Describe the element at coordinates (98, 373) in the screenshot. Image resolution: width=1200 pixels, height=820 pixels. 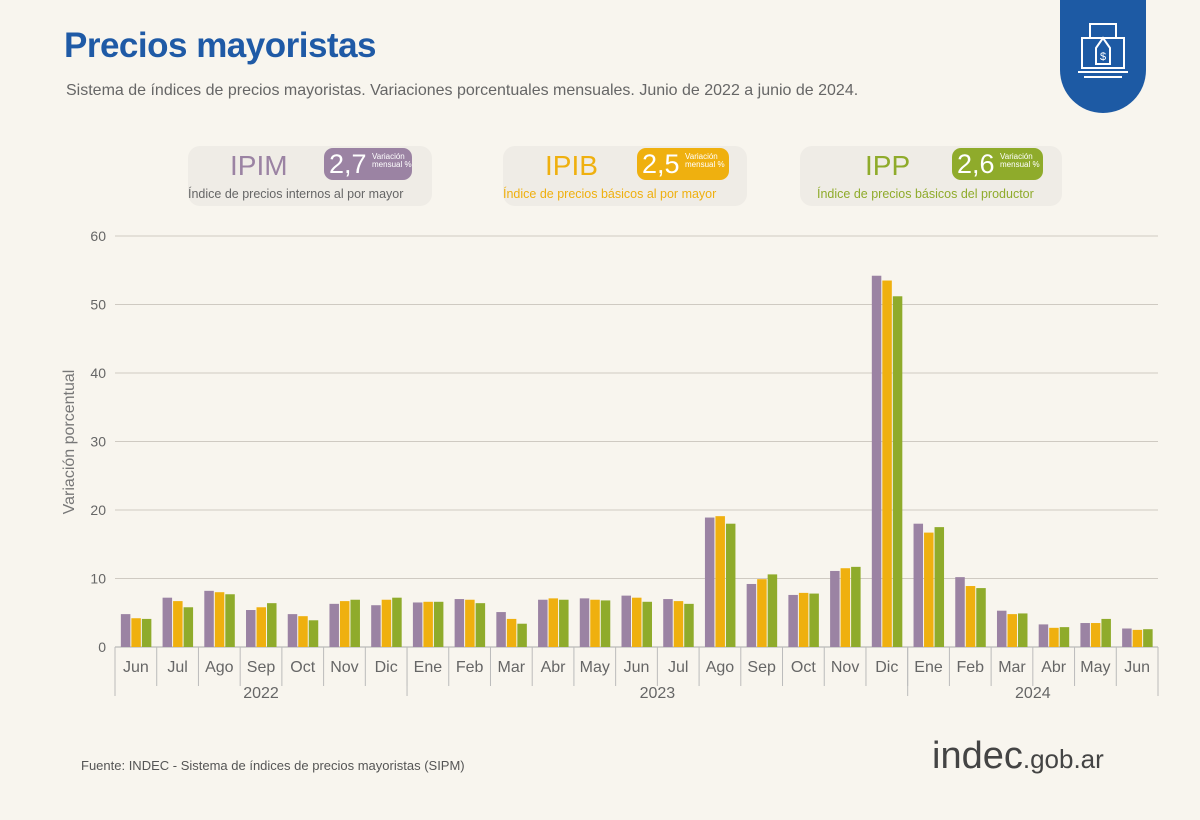
I see `y-tick-label: 40` at that location.